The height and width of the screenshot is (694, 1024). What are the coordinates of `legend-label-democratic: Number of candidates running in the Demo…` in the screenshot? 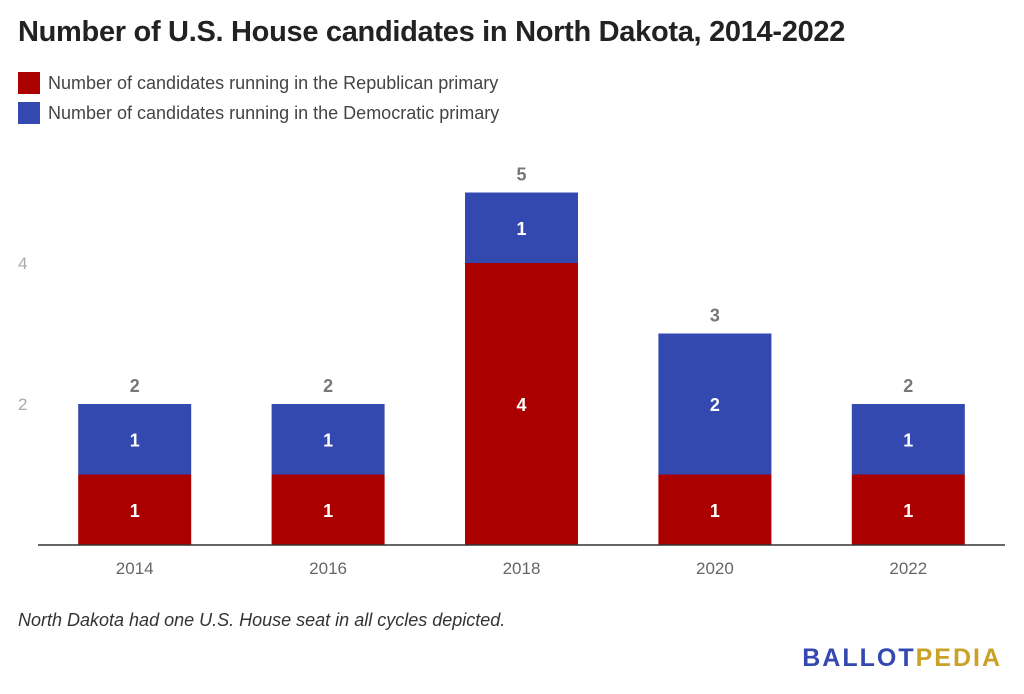 It's located at (274, 112).